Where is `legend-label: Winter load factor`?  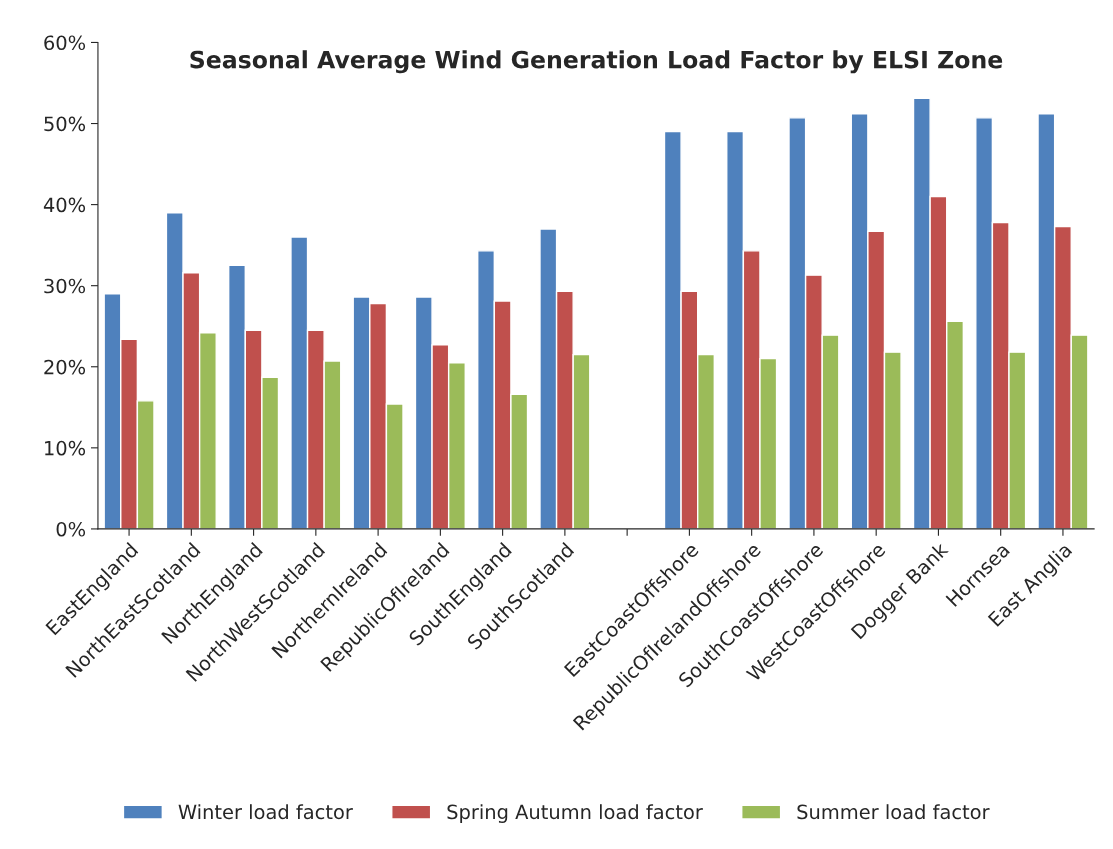 legend-label: Winter load factor is located at coordinates (265, 812).